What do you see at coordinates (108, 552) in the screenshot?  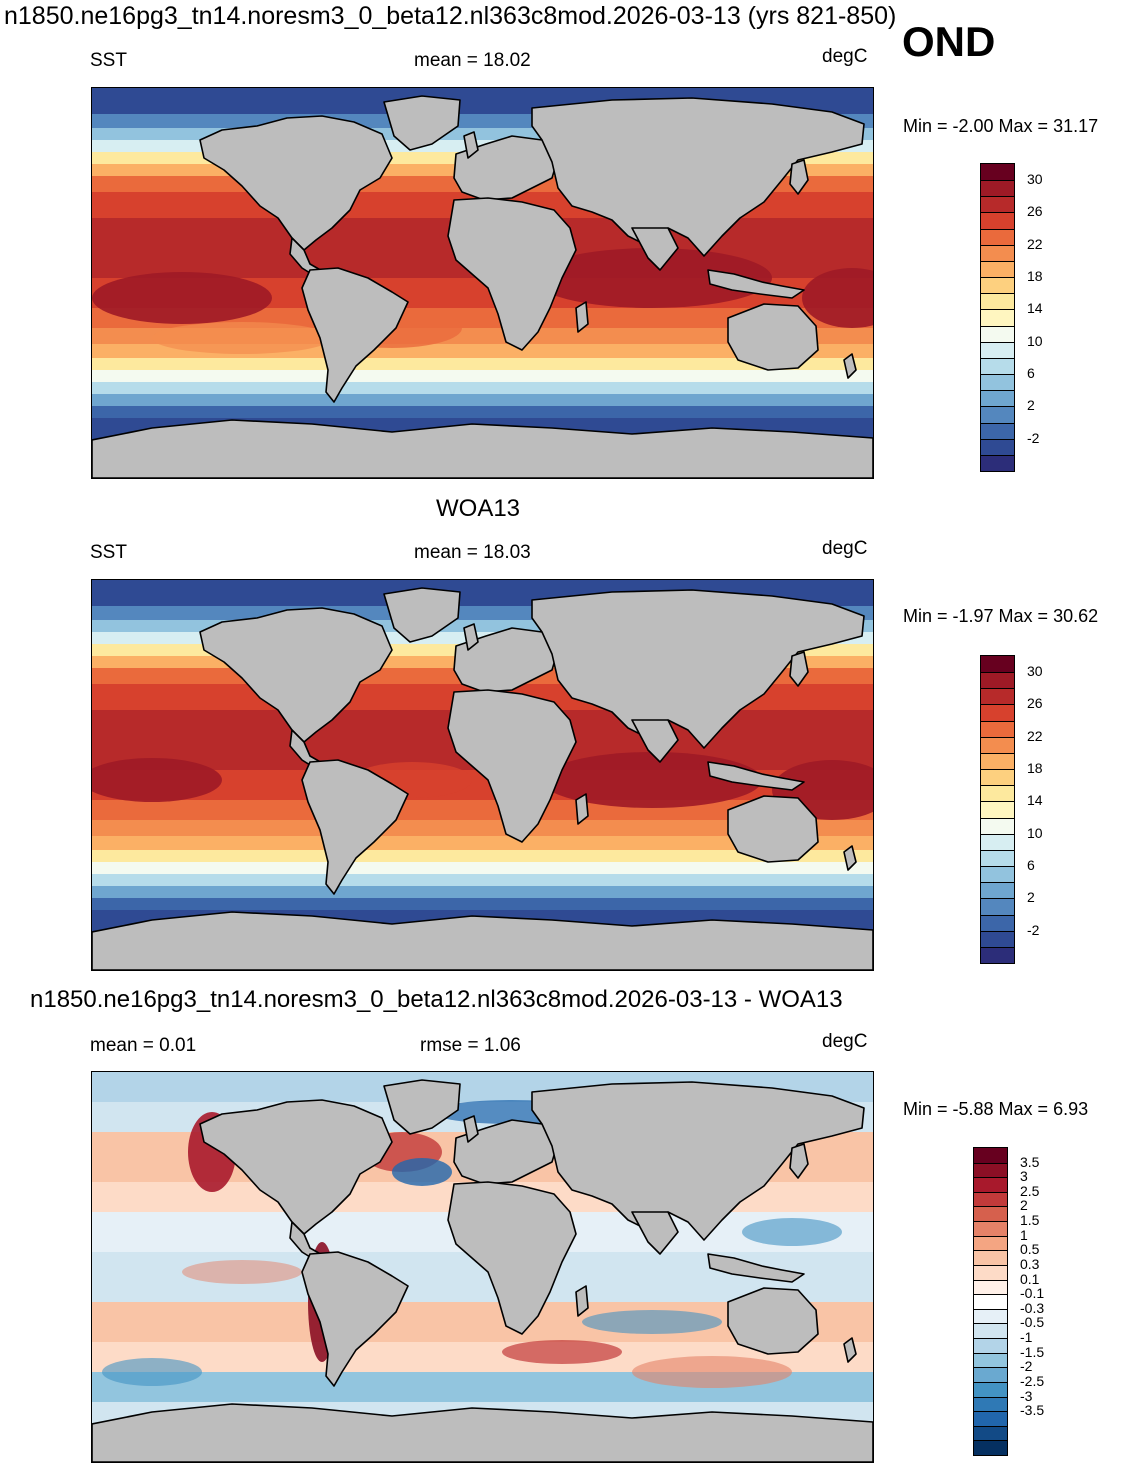 I see `panel-obs-variable: SST` at bounding box center [108, 552].